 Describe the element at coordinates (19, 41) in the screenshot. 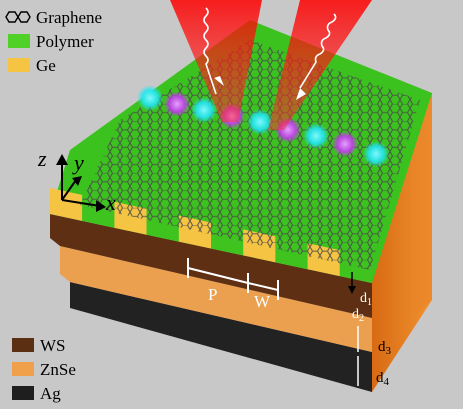

I see `polymer-swatch` at that location.